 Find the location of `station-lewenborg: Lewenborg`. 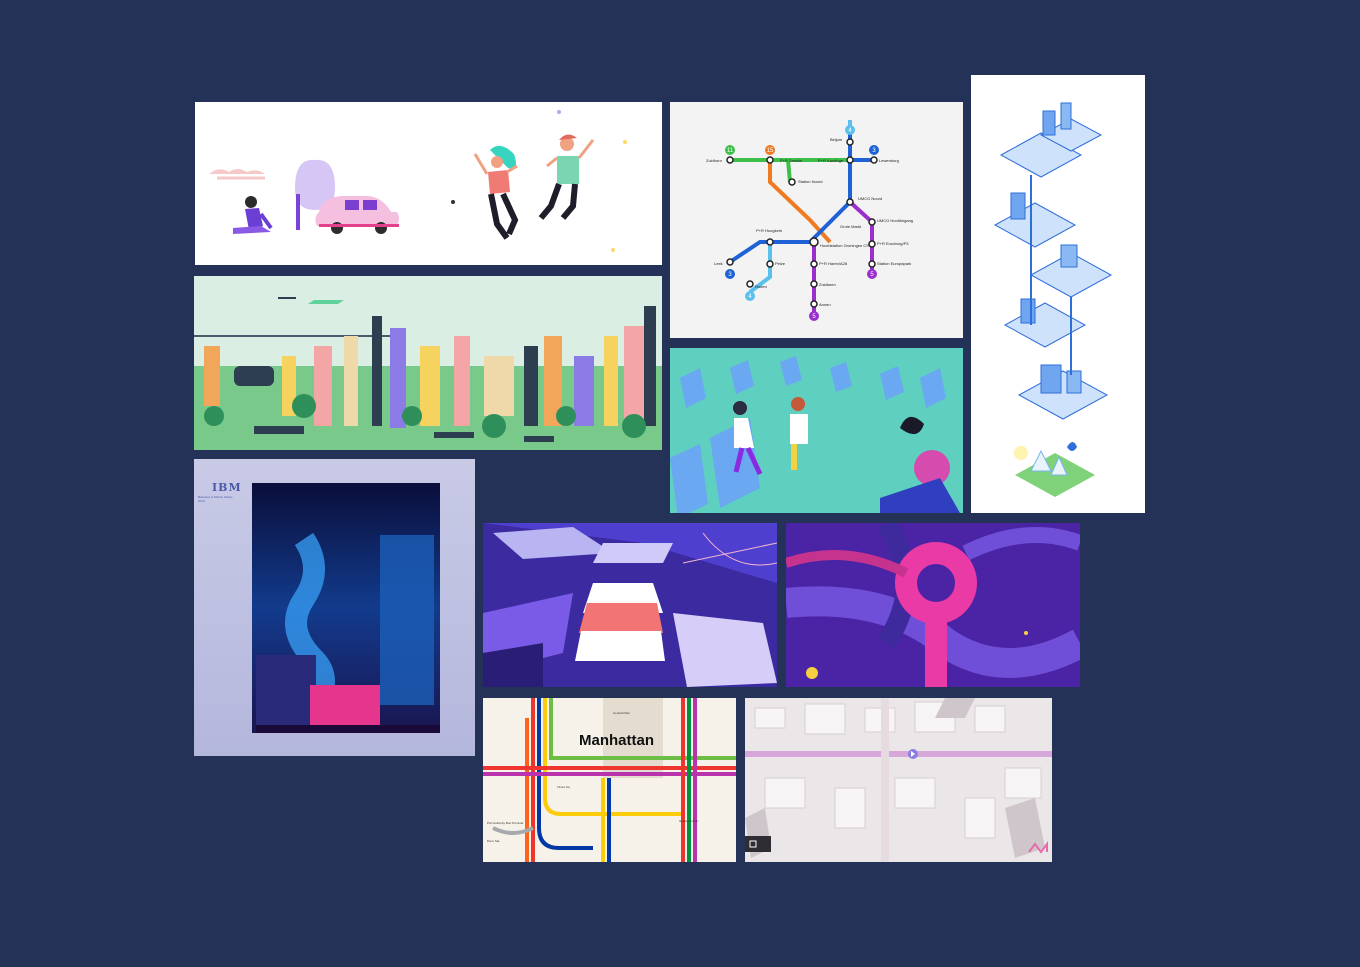

station-lewenborg: Lewenborg is located at coordinates (889, 160).